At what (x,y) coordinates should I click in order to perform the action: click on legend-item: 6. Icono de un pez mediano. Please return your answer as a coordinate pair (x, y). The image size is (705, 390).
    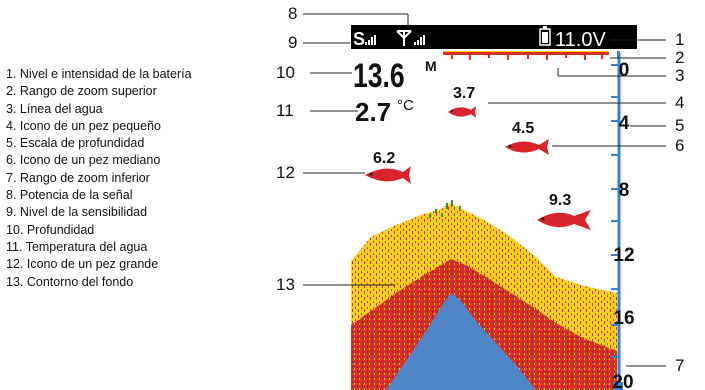
    Looking at the image, I should click on (83, 160).